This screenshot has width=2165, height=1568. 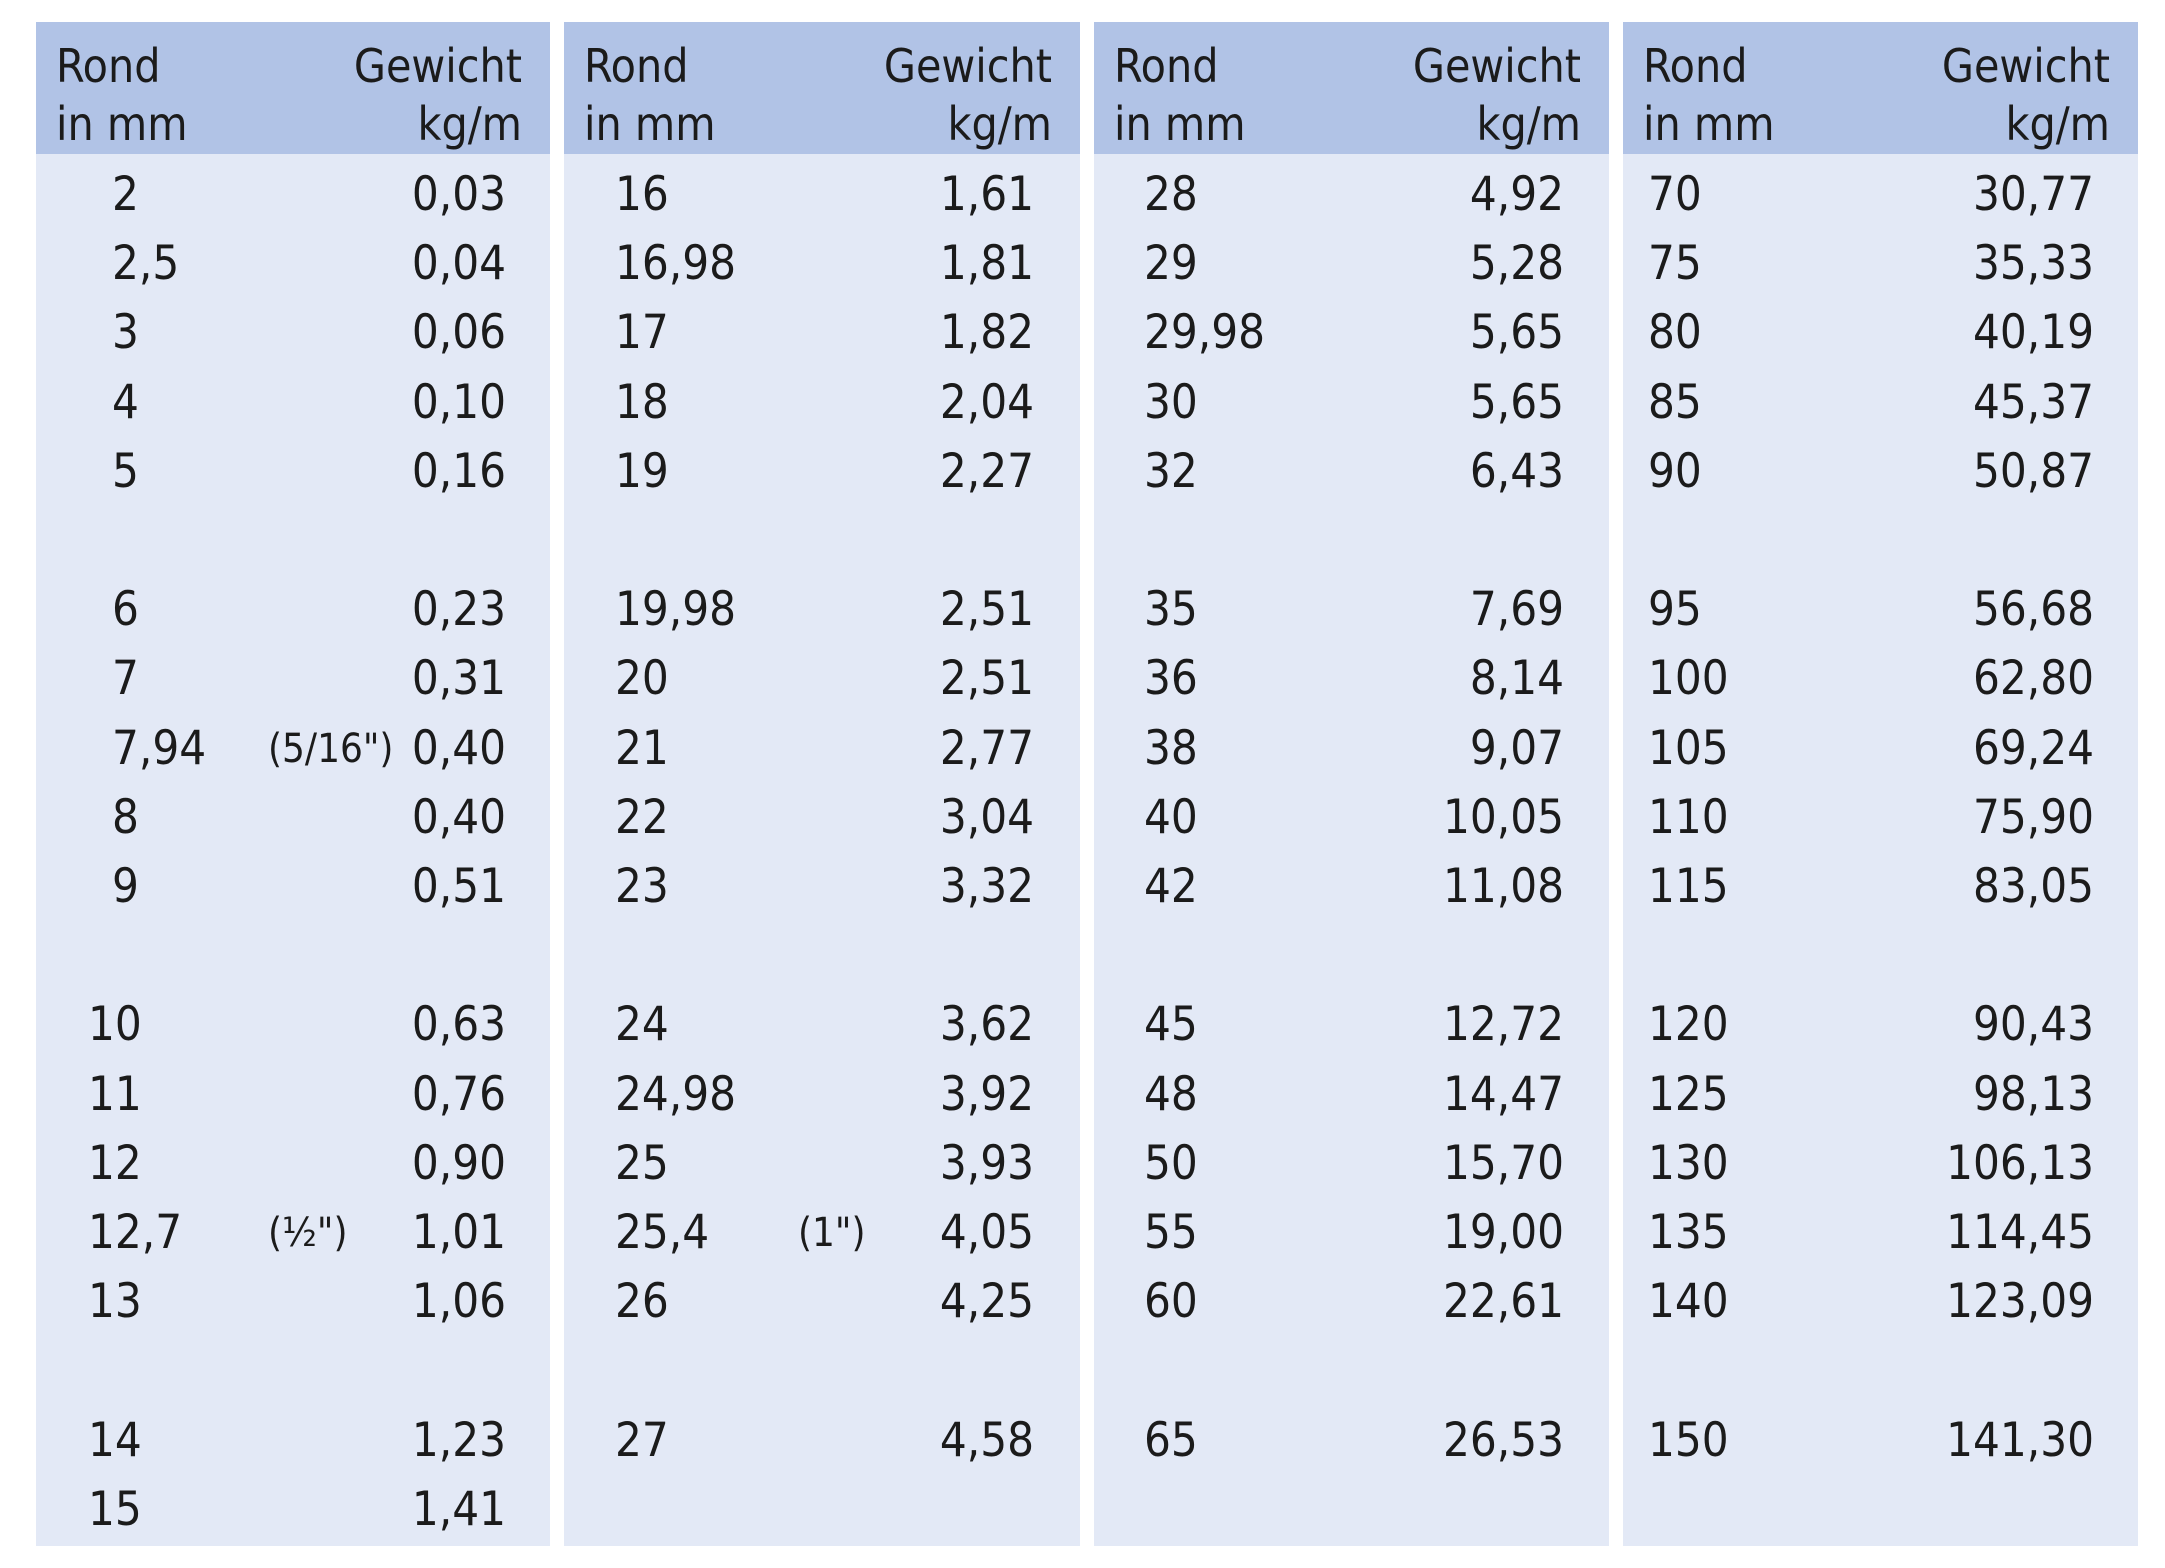 I want to click on weight-cell: 22,61, so click(x=1503, y=1301).